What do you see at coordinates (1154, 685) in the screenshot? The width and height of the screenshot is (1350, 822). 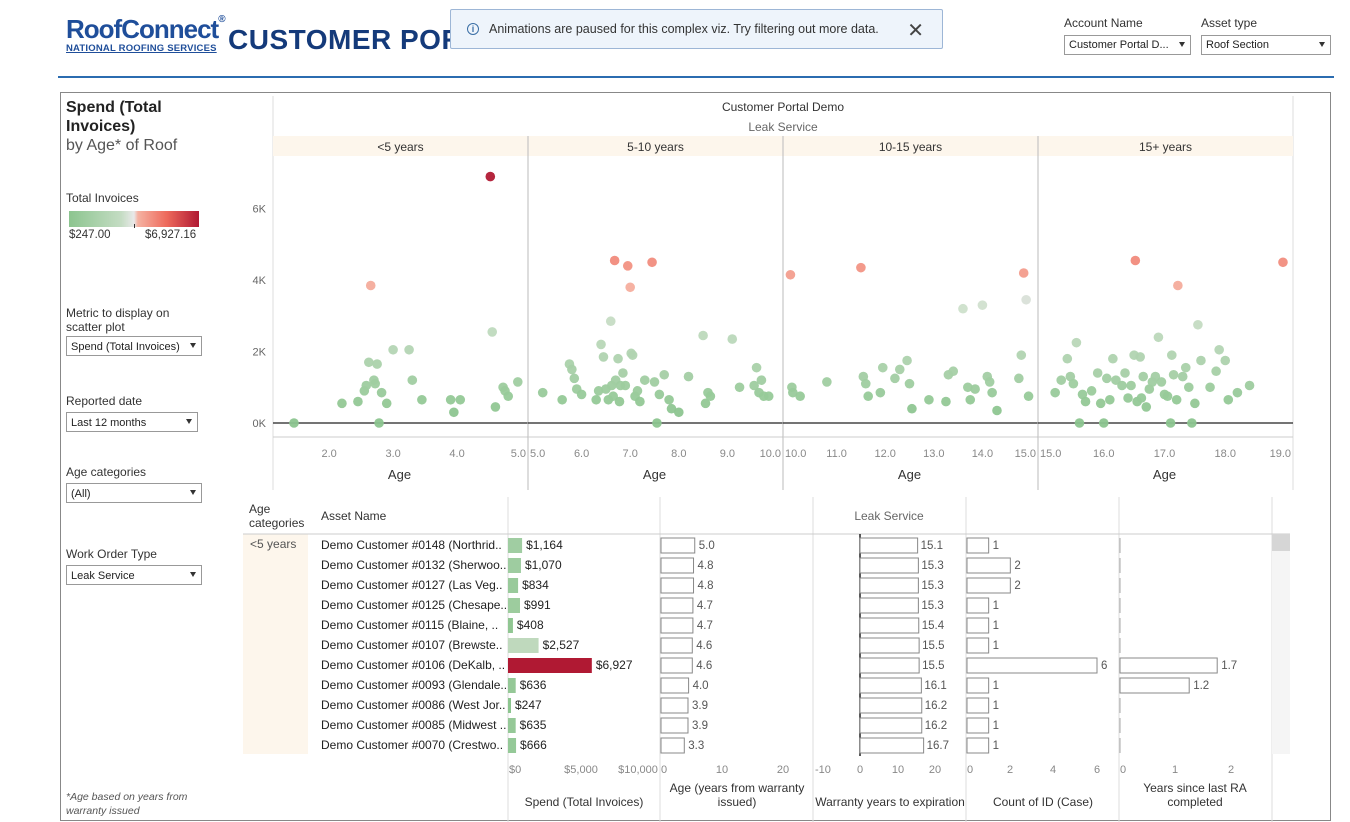 I see `ra-bar` at bounding box center [1154, 685].